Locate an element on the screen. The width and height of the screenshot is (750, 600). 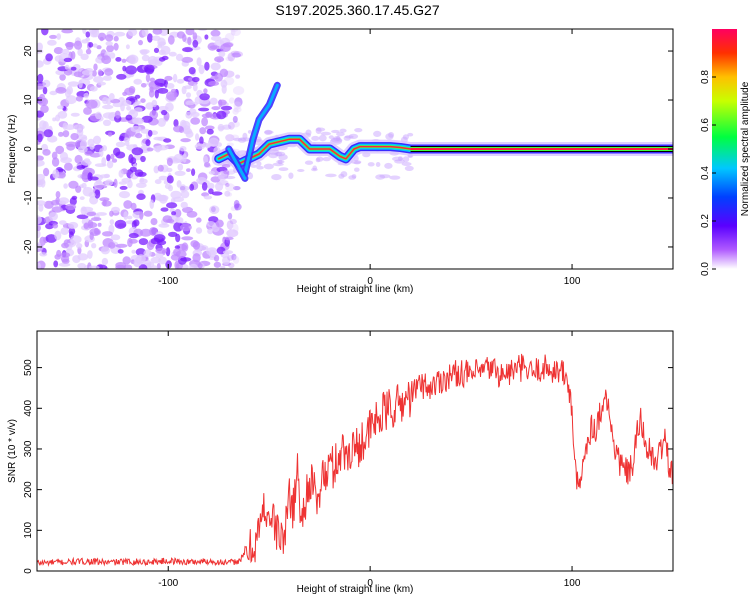
x-tick-label: 0 is located at coordinates (370, 281).